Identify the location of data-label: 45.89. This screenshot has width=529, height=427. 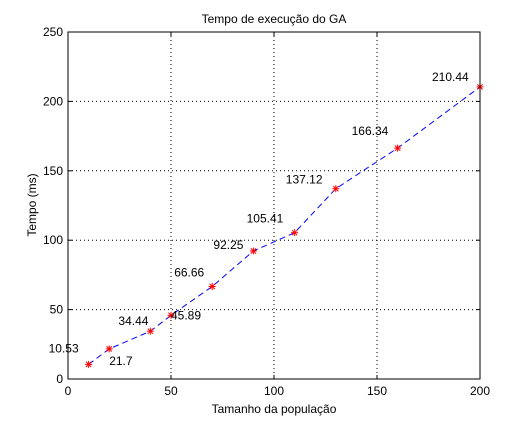
(186, 315).